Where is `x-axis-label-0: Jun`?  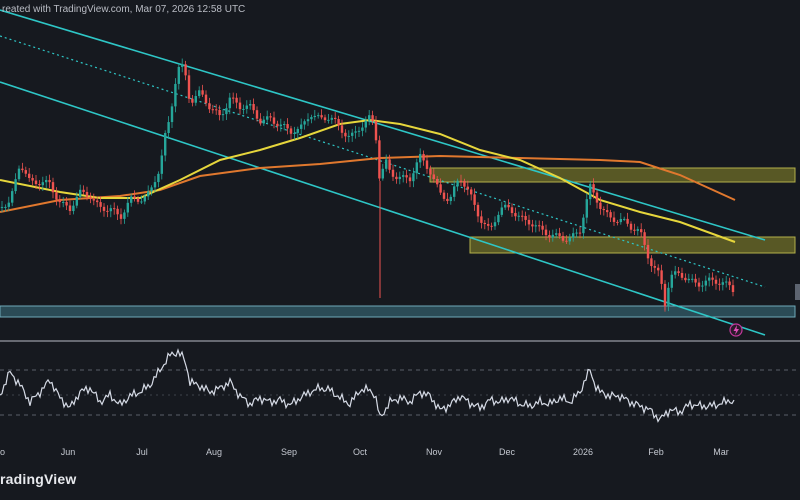 x-axis-label-0: Jun is located at coordinates (68, 452).